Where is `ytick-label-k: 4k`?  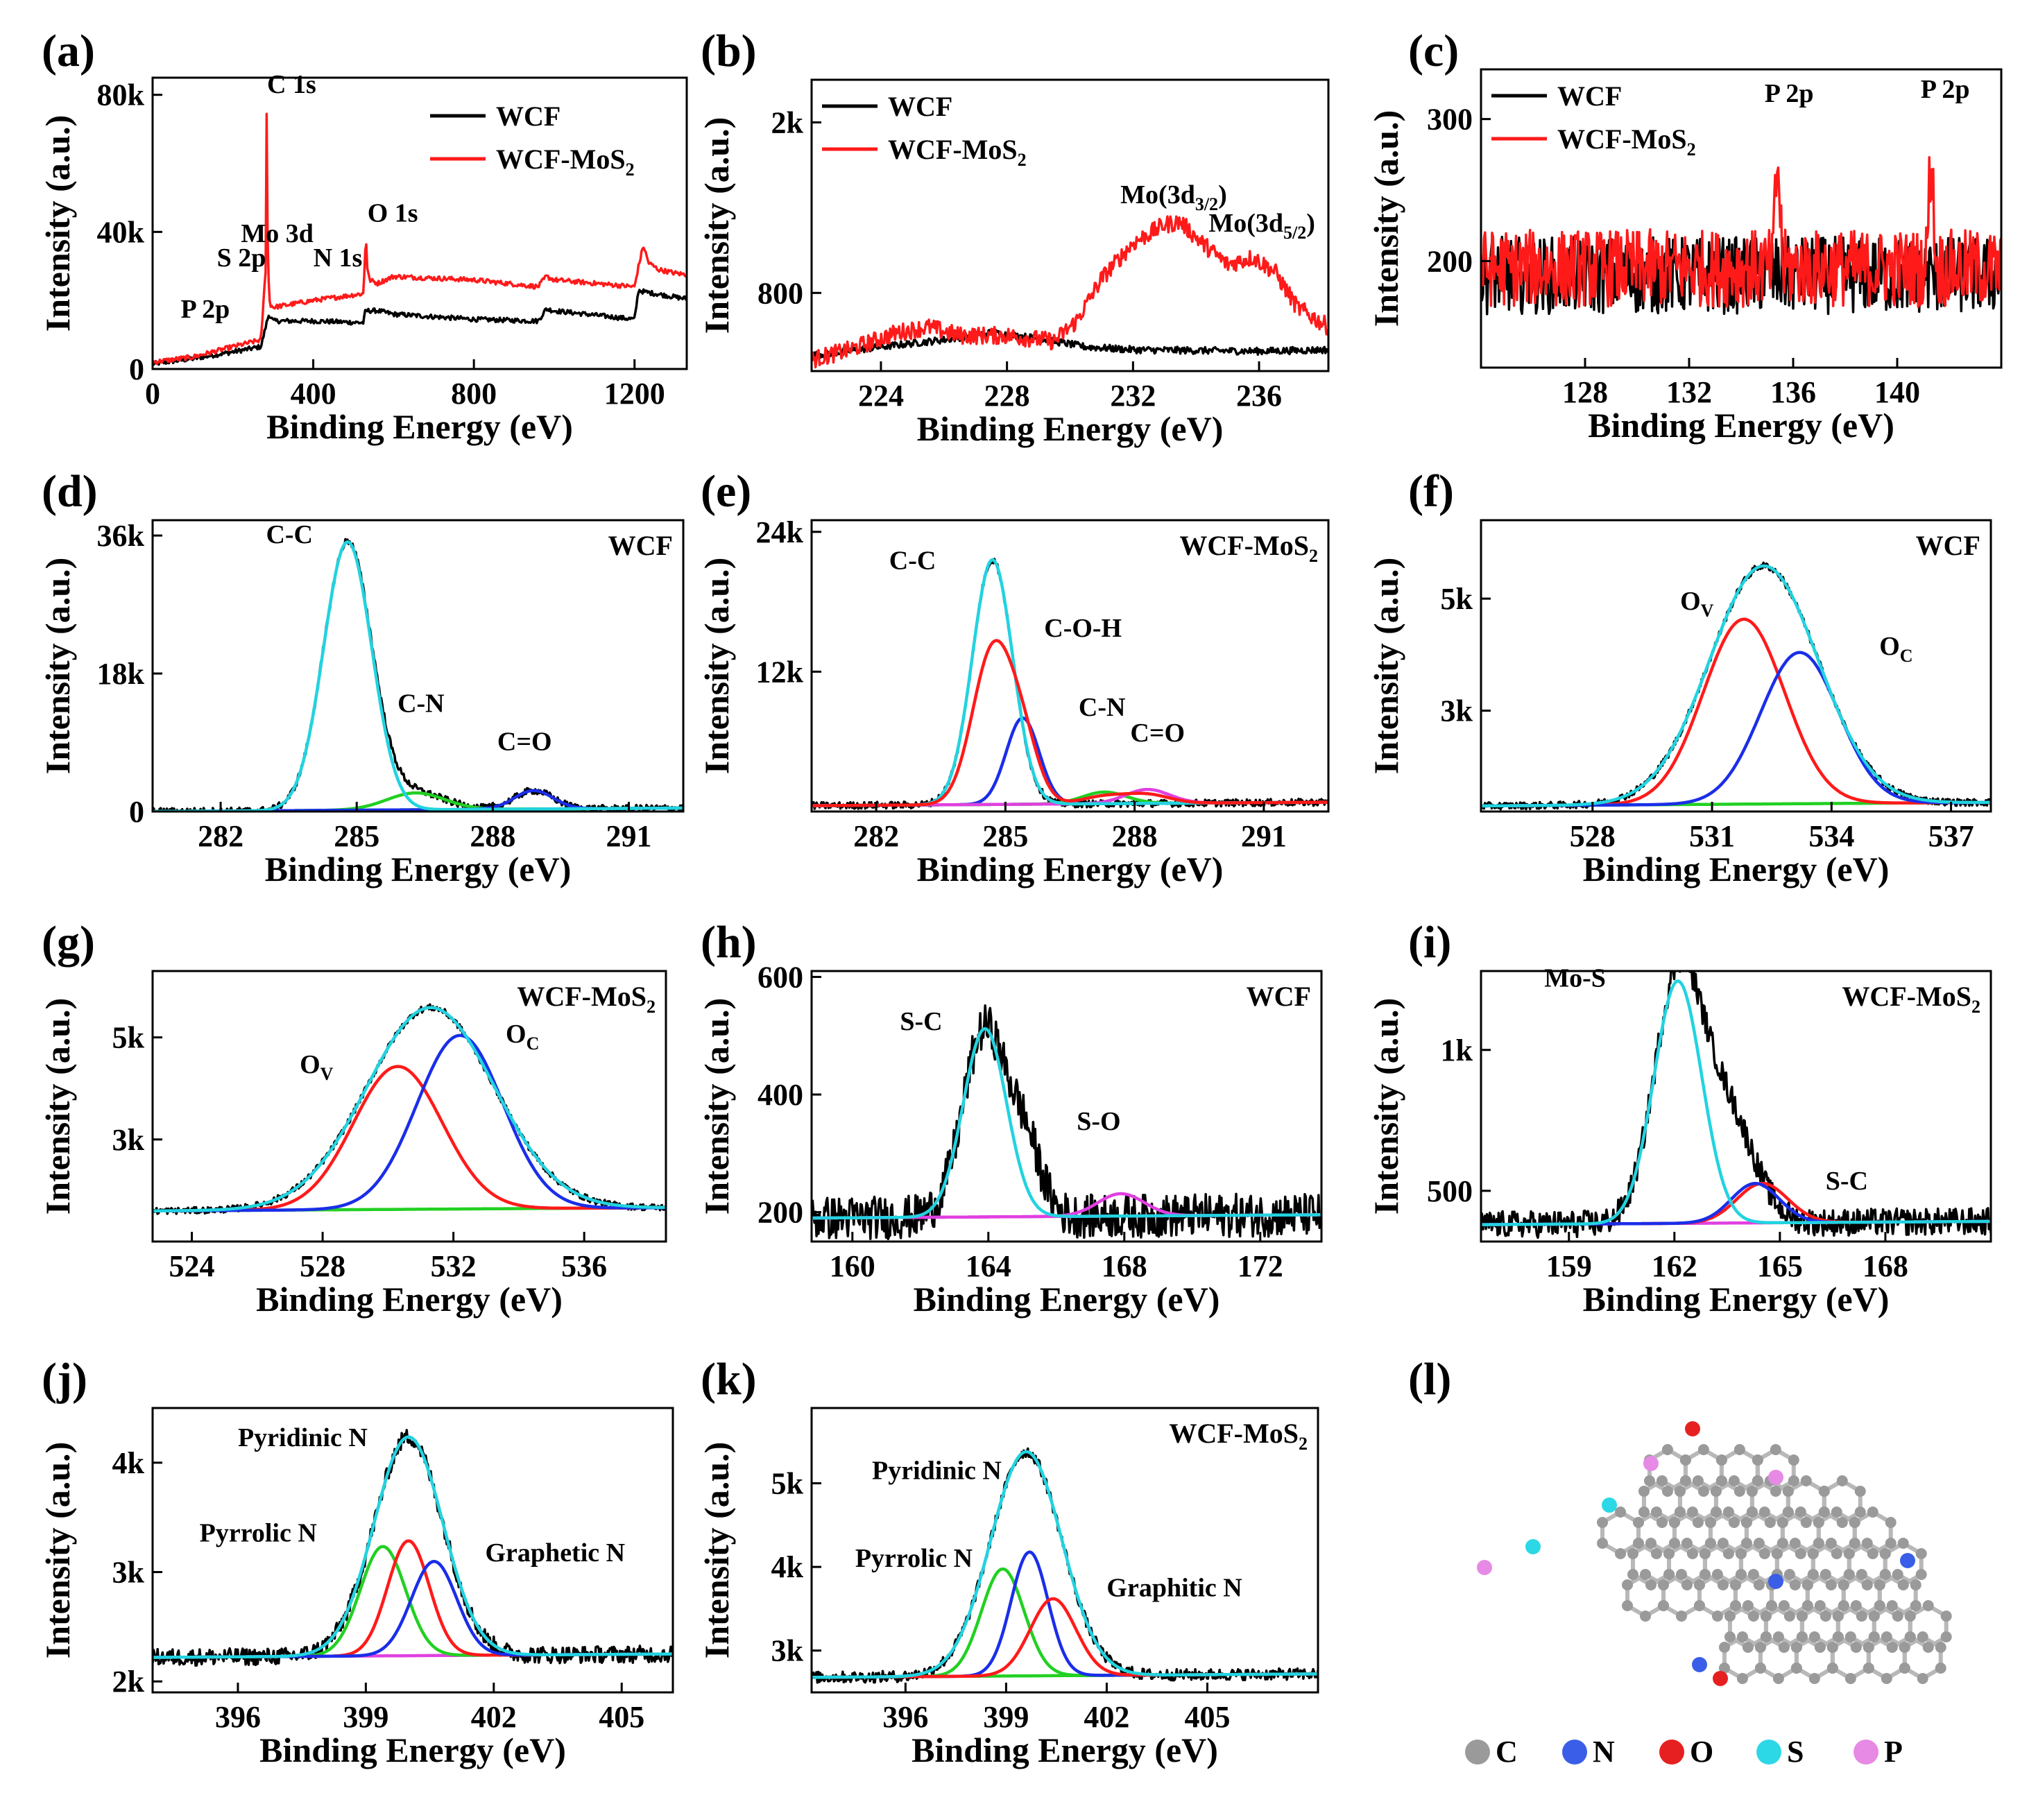 ytick-label-k: 4k is located at coordinates (787, 1567).